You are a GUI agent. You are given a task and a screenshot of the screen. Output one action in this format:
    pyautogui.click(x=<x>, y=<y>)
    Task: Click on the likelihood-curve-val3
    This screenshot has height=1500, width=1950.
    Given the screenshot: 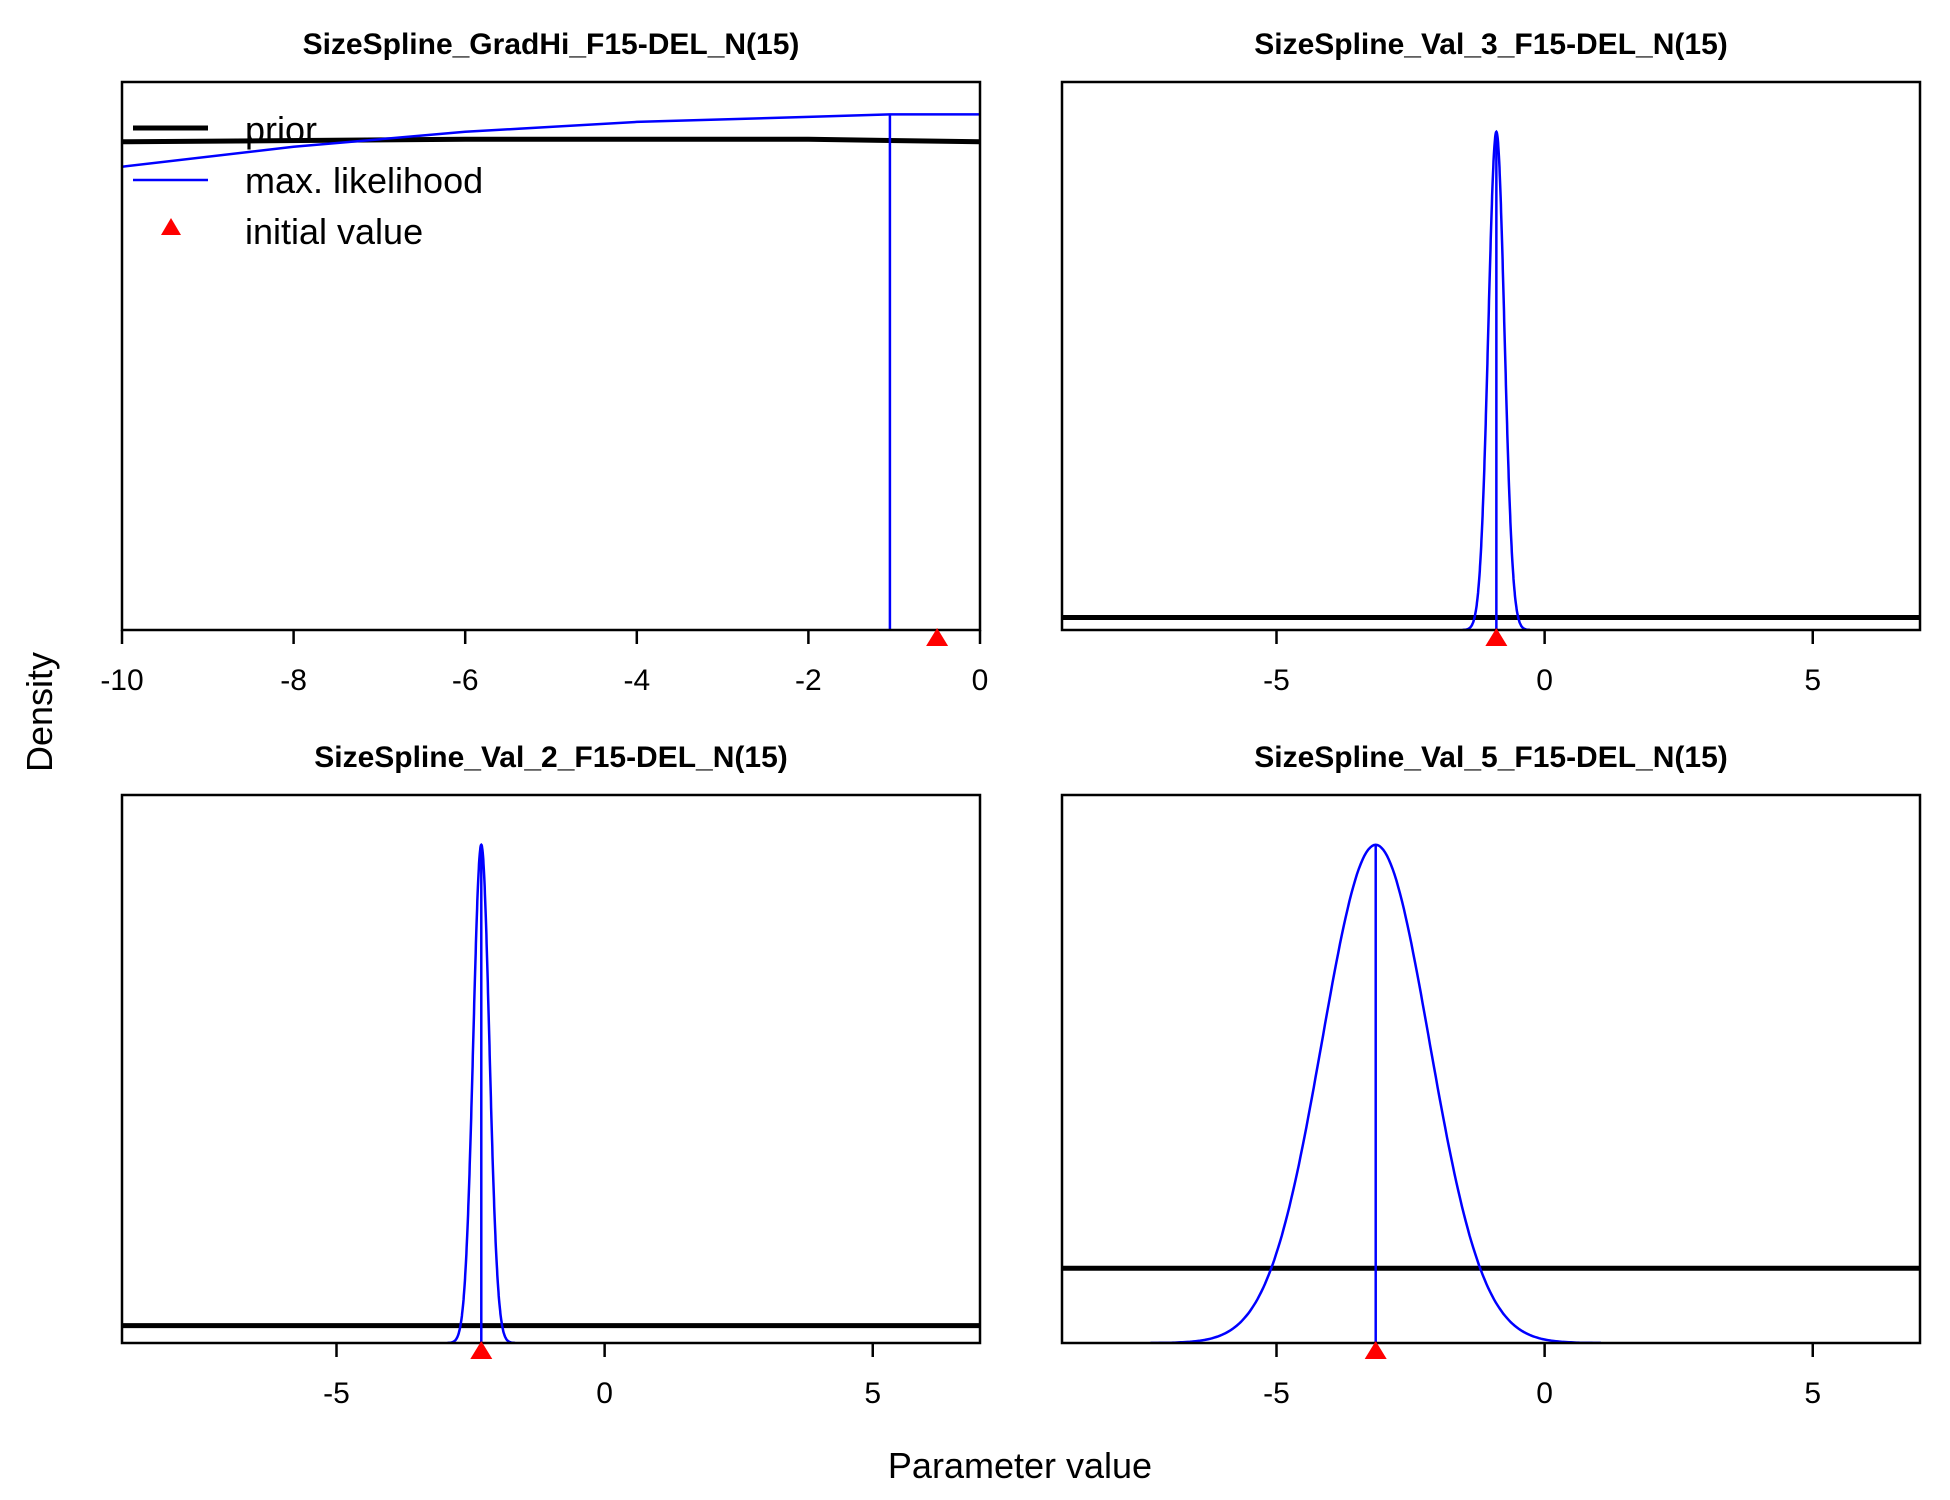 What is the action you would take?
    pyautogui.click(x=1496, y=379)
    